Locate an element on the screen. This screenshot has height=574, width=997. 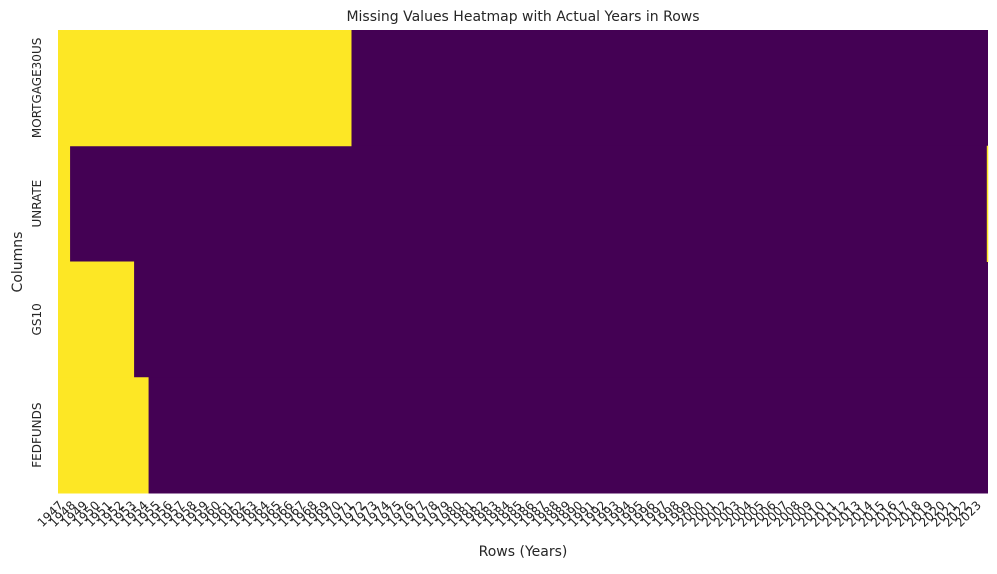
y-tick-fedfunds: FEDFUNDS is located at coordinates (37, 435).